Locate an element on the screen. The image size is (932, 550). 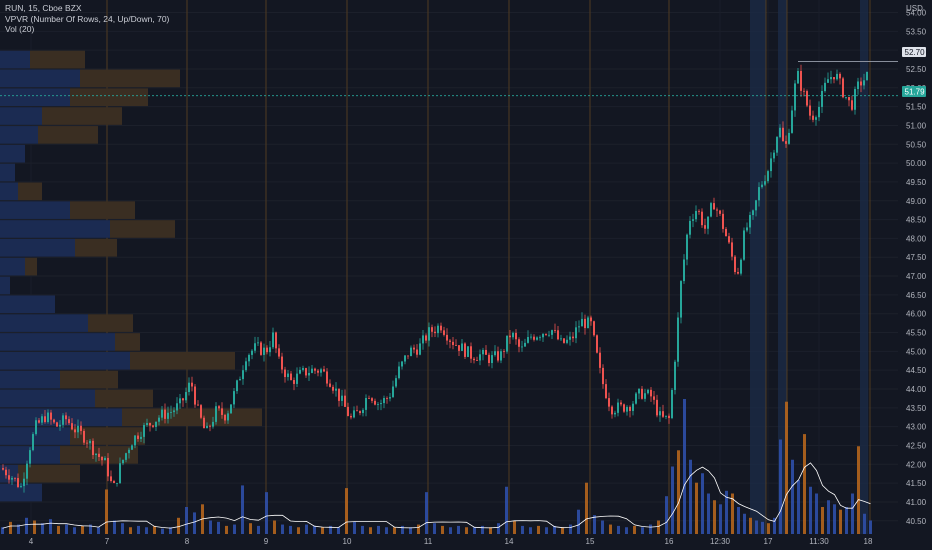
vpvr-up-bar is located at coordinates (7, 172).